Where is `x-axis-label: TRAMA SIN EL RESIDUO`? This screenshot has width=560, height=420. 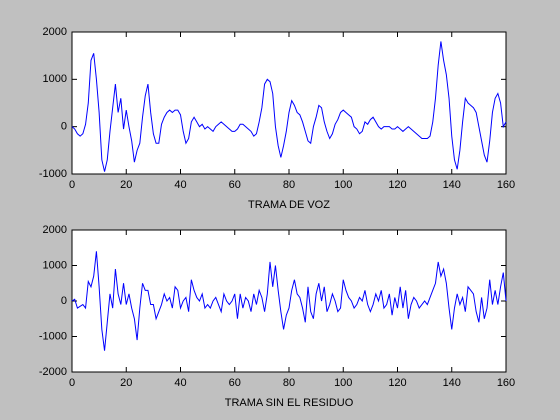 x-axis-label: TRAMA SIN EL RESIDUO is located at coordinates (289, 403).